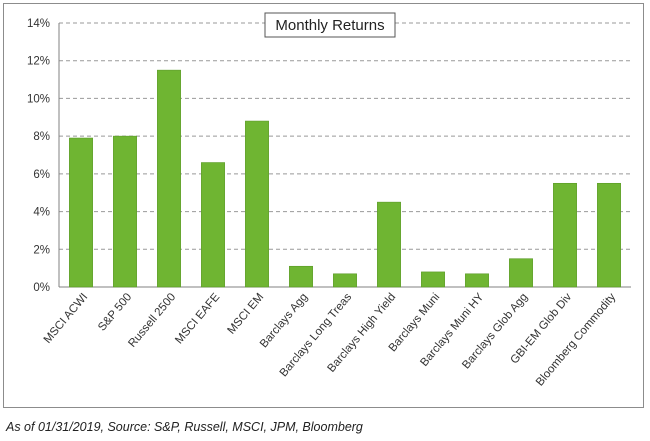 This screenshot has height=441, width=650. I want to click on y-tick-label: 6%, so click(41, 175).